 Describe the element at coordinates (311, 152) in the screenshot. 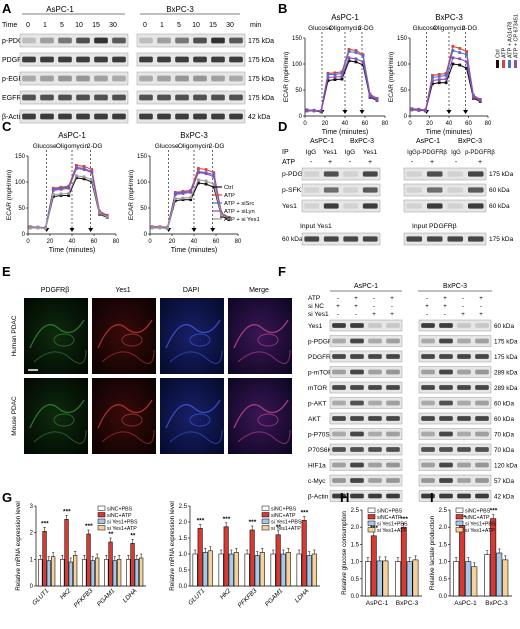

I see `ip-lane-label: IgG` at that location.